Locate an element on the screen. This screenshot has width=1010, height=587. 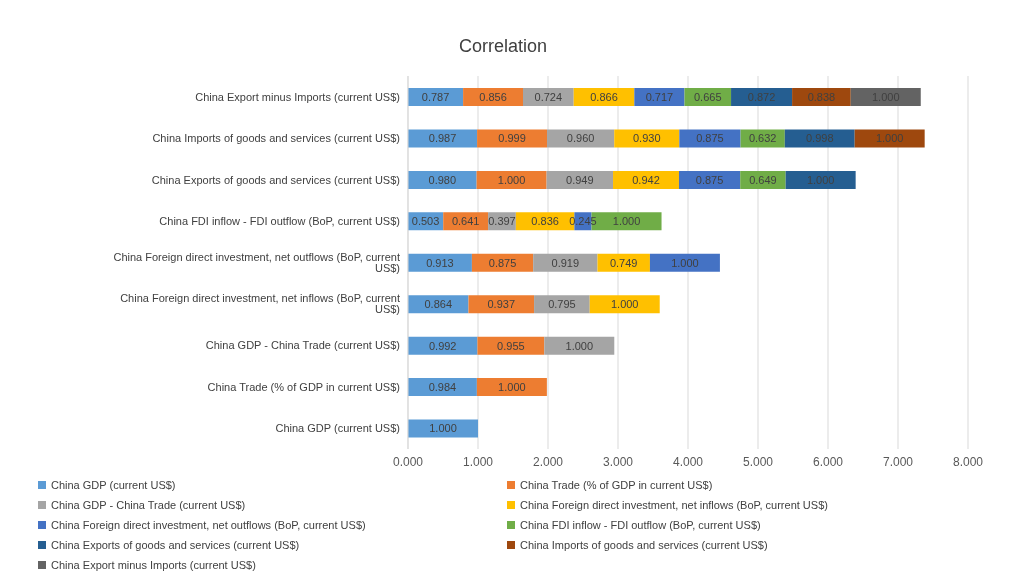
data-label: 0.955 is located at coordinates (511, 345).